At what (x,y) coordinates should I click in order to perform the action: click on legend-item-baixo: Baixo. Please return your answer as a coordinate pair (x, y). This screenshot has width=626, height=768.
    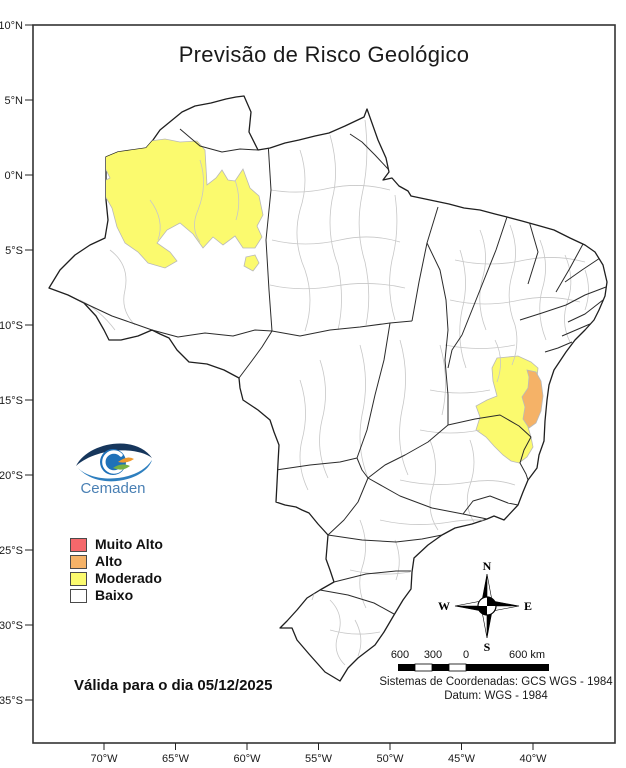
    Looking at the image, I should click on (116, 595).